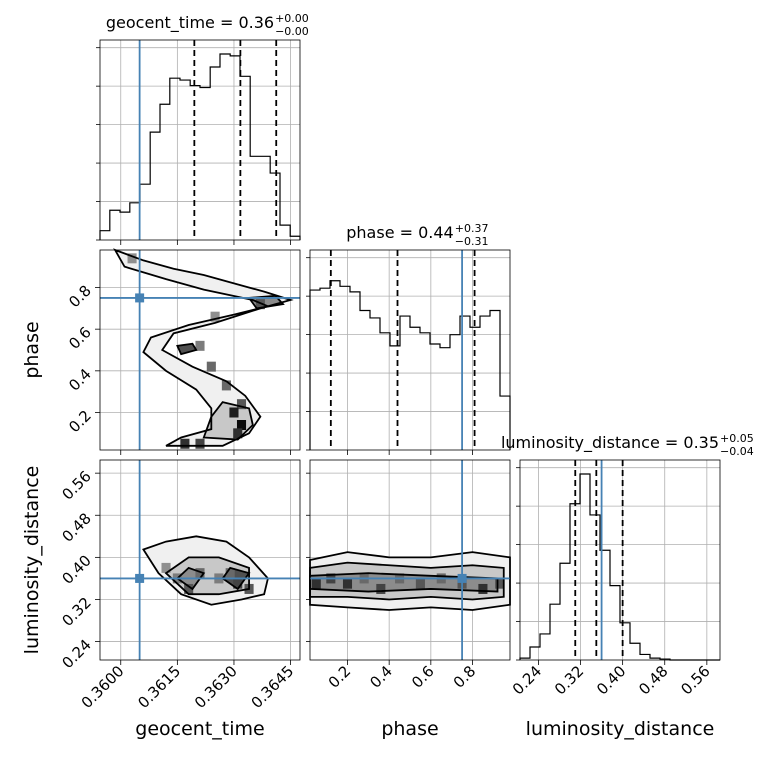  Describe the element at coordinates (76, 527) in the screenshot. I see `y-tick-label-luminosity_distance: 0.48` at that location.